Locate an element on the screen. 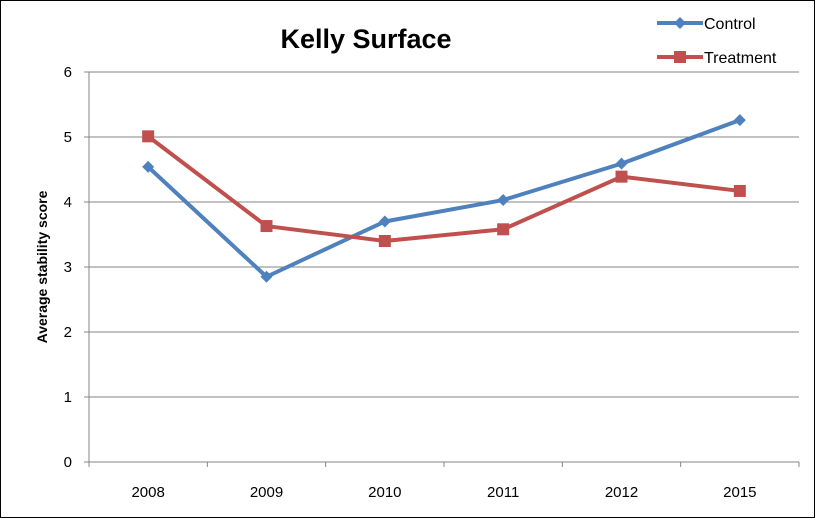 Image resolution: width=815 pixels, height=518 pixels. y-tick-label-1: 1 is located at coordinates (68, 397).